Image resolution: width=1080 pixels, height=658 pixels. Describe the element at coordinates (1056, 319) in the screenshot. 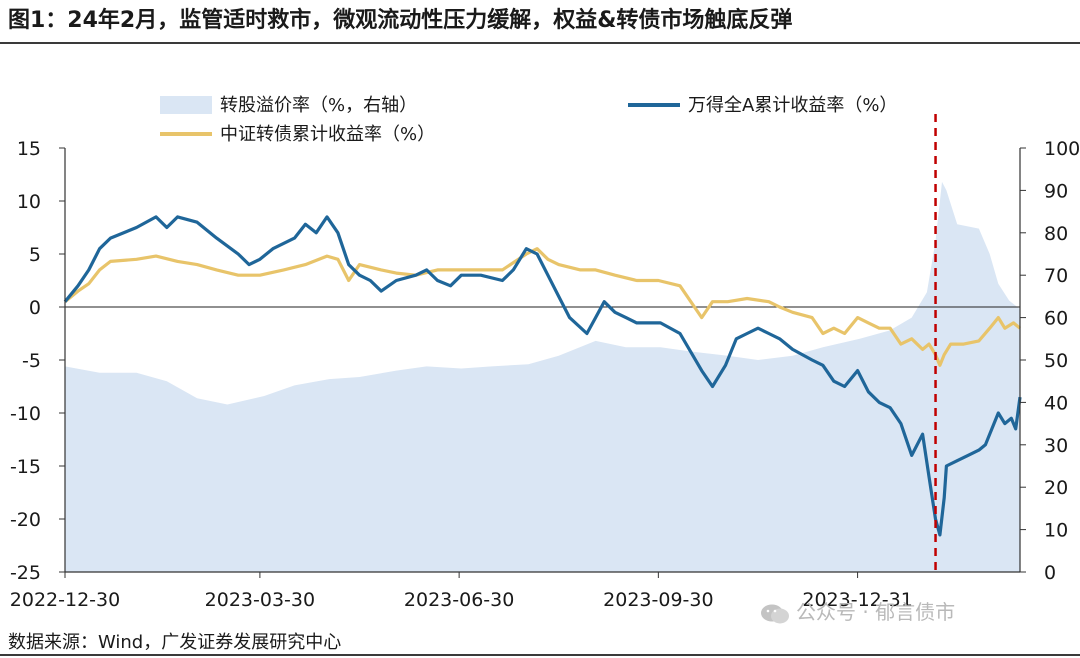

I see `right-tick-label: 60` at that location.